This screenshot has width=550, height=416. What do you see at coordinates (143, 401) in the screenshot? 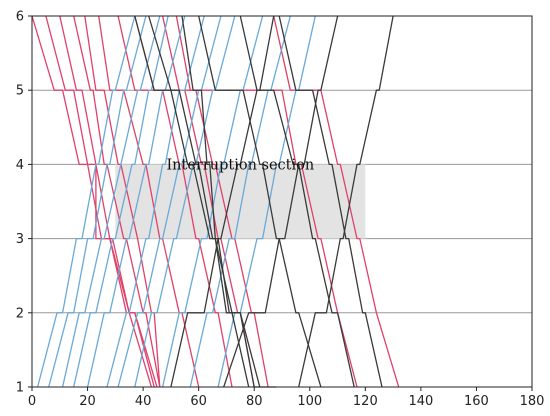
I see `x-tick-label: 40` at bounding box center [143, 401].